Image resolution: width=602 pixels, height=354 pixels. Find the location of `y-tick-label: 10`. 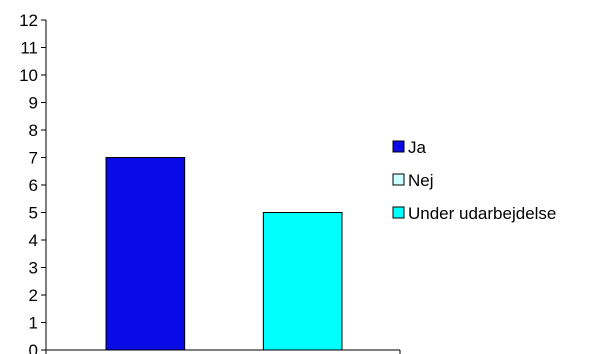

y-tick-label: 10 is located at coordinates (28, 75).